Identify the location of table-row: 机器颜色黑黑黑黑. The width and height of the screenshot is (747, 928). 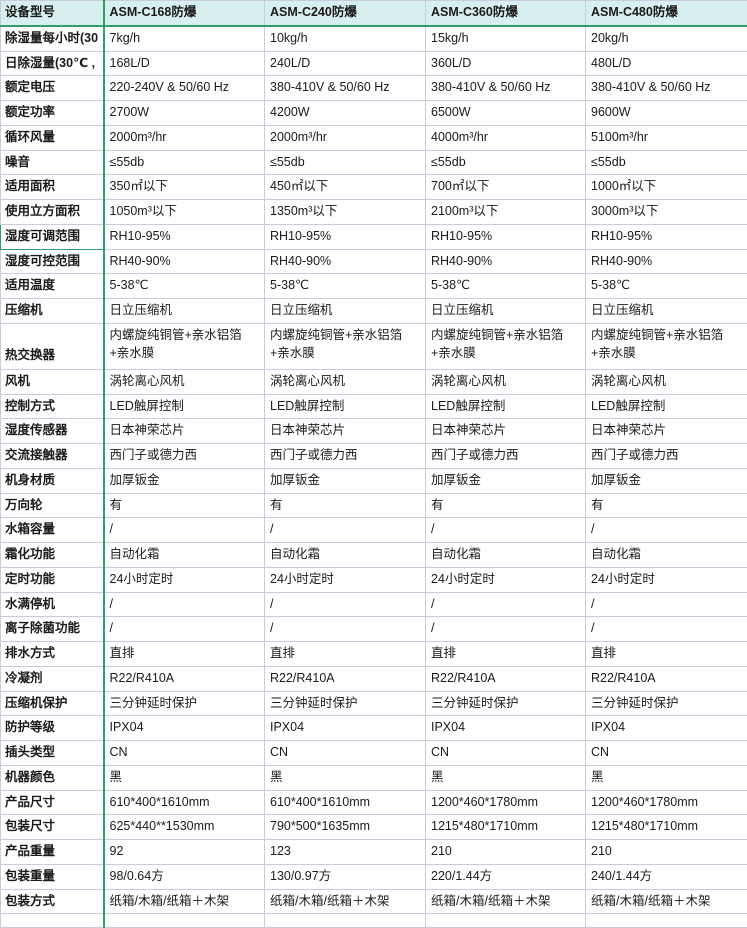
(374, 777).